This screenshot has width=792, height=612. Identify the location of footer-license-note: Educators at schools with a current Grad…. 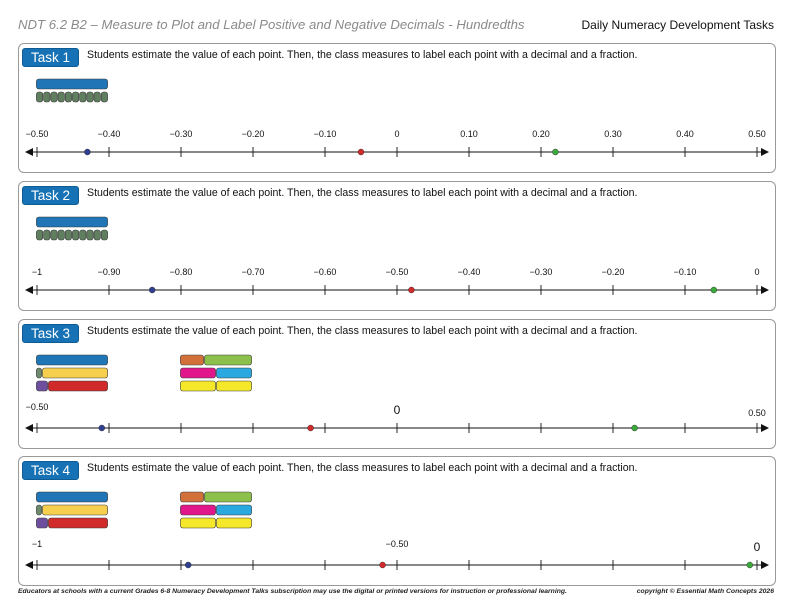
(292, 591).